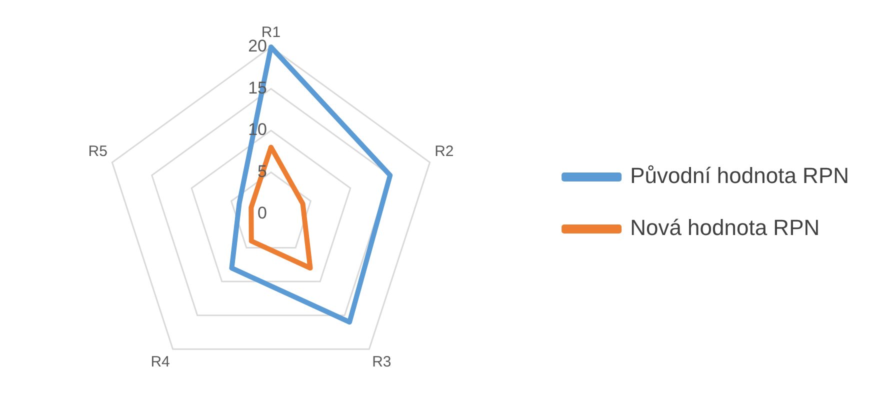 The height and width of the screenshot is (406, 887). Describe the element at coordinates (725, 227) in the screenshot. I see `legend-label: Nová hodnota RPN` at that location.